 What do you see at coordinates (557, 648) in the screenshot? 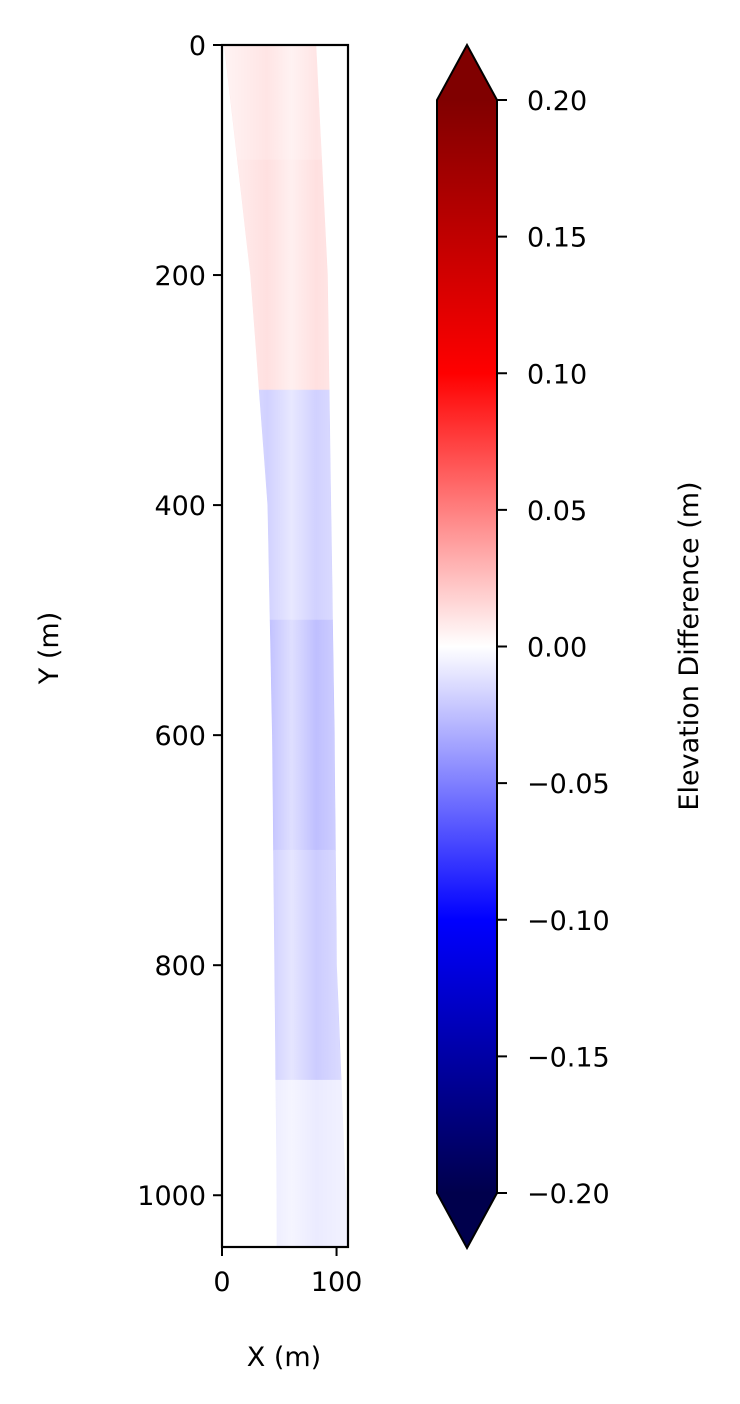
I see `colorbar-tick-label: 0.00` at bounding box center [557, 648].